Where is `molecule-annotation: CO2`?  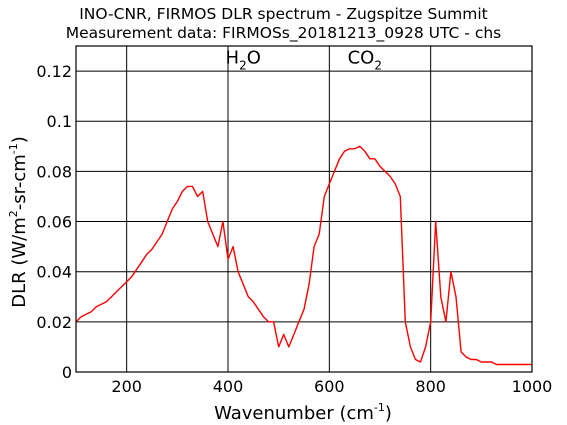 molecule-annotation: CO2 is located at coordinates (365, 60).